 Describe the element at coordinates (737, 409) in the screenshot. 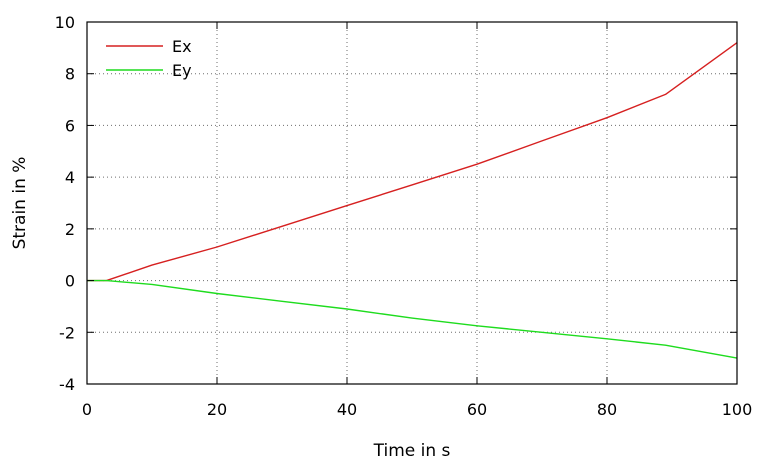

I see `x-tick-label: 100` at that location.